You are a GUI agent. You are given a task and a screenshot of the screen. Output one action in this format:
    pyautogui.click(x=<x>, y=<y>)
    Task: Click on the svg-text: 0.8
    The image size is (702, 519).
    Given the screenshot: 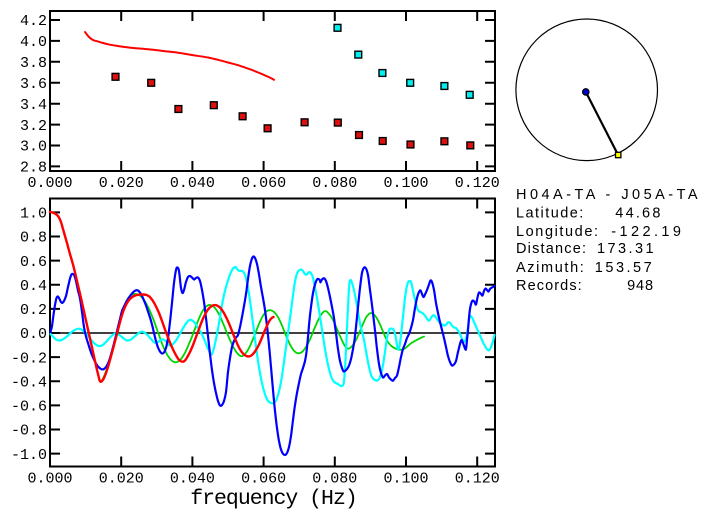 What is the action you would take?
    pyautogui.click(x=33, y=238)
    